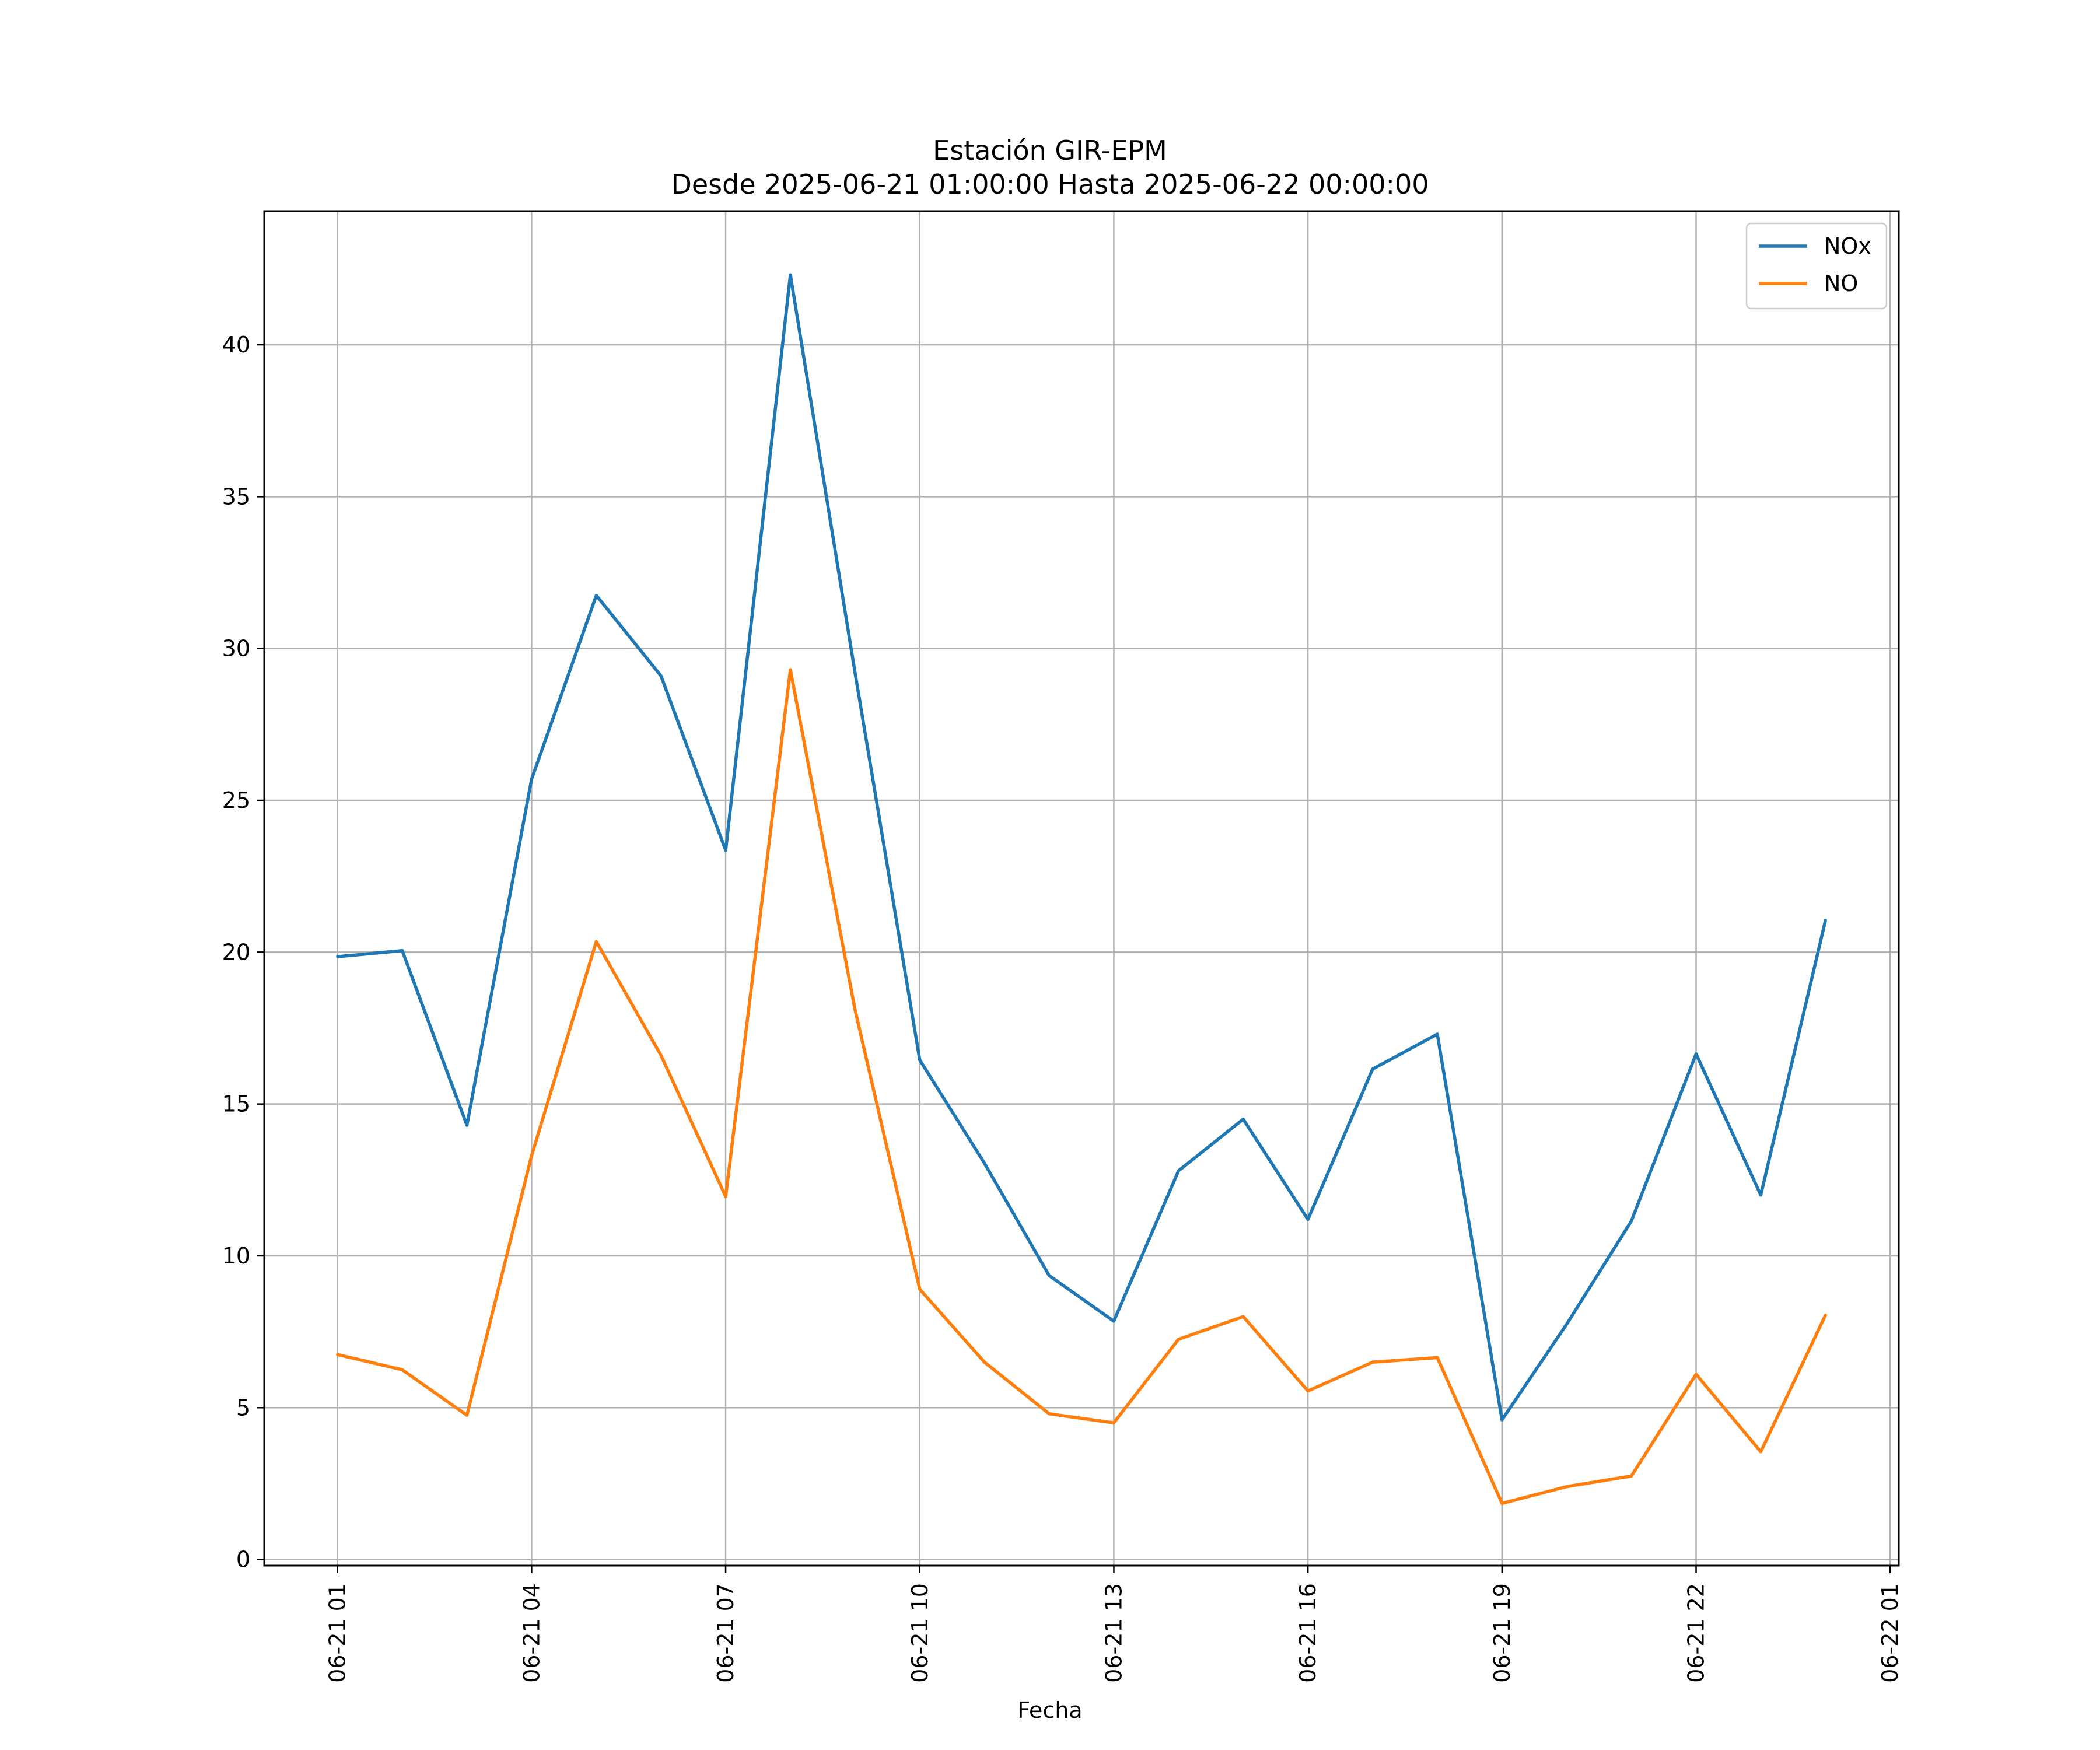 This screenshot has height=1750, width=2100. Describe the element at coordinates (236, 496) in the screenshot. I see `y-tick-label: 35` at that location.